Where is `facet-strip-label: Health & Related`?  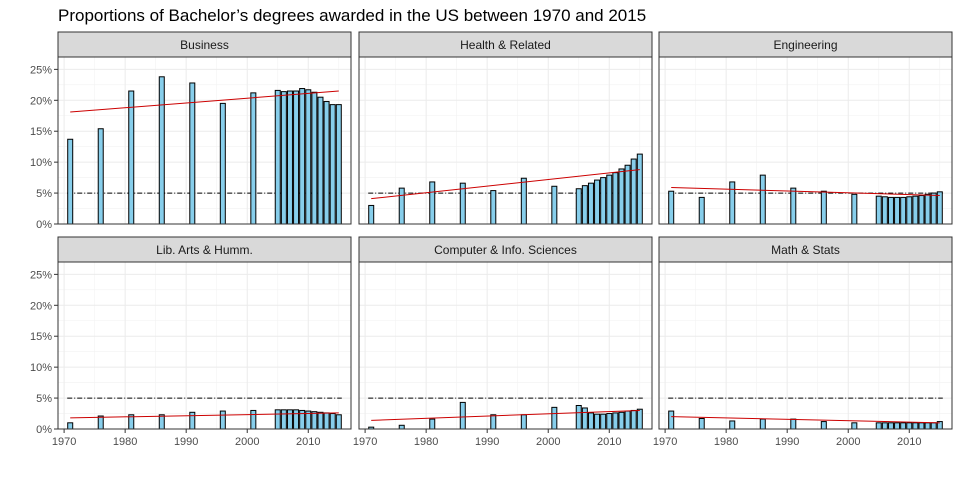
facet-strip-label: Health & Related is located at coordinates (505, 45).